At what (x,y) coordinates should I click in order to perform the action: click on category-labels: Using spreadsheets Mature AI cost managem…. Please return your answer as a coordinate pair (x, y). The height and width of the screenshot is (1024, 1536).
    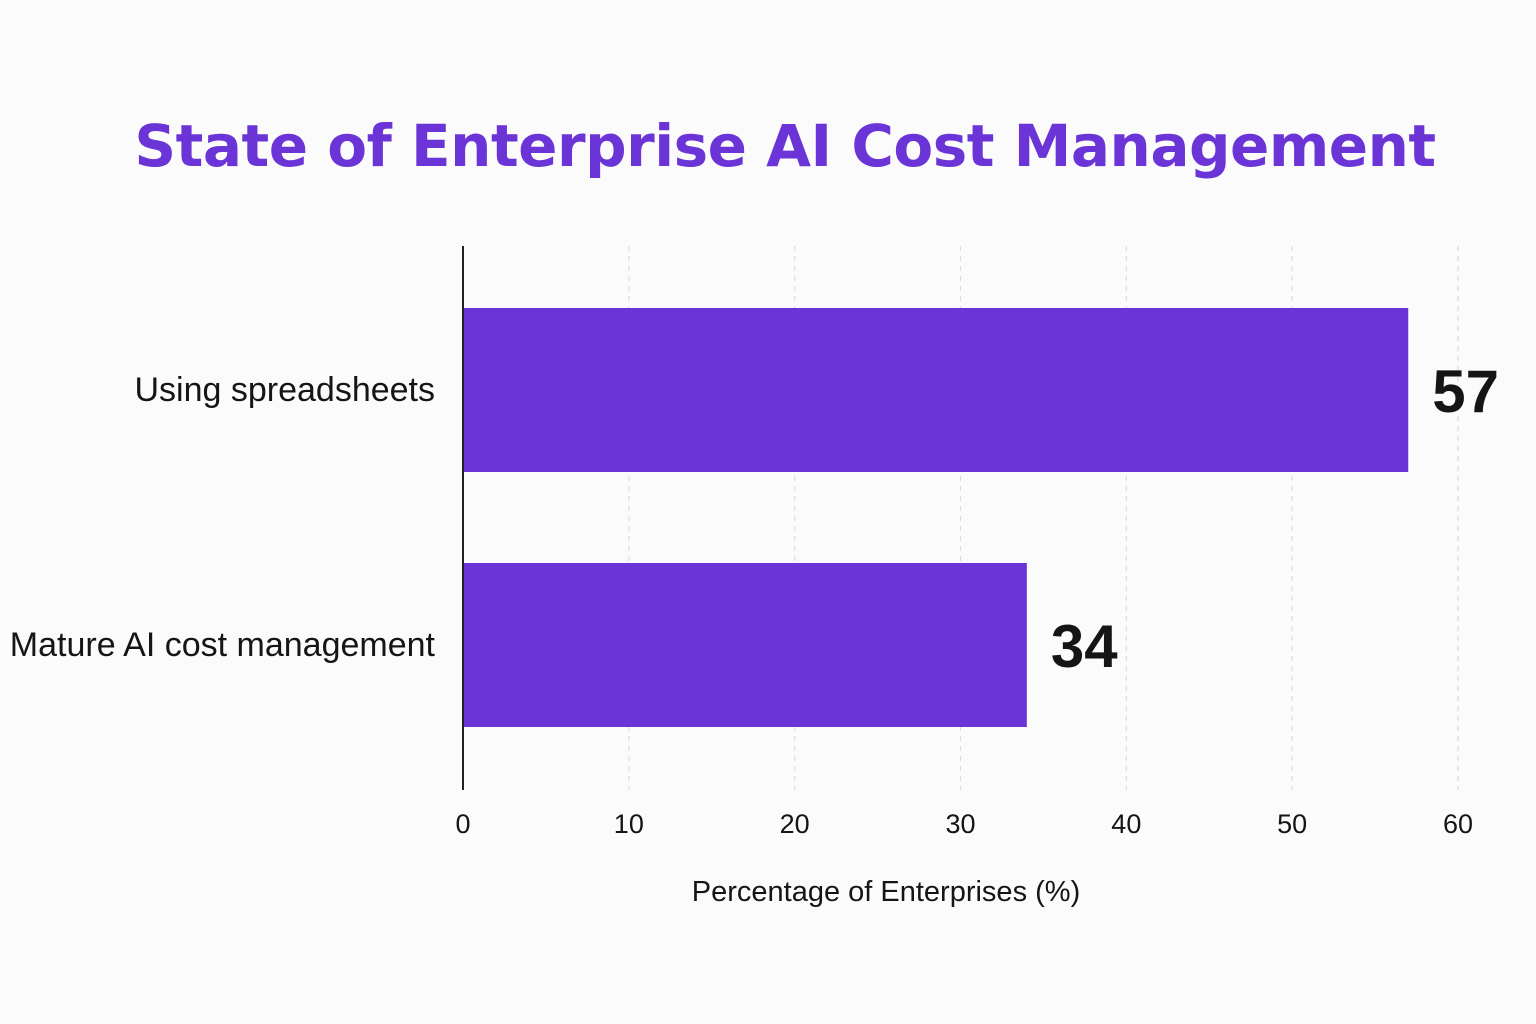
    Looking at the image, I should click on (223, 517).